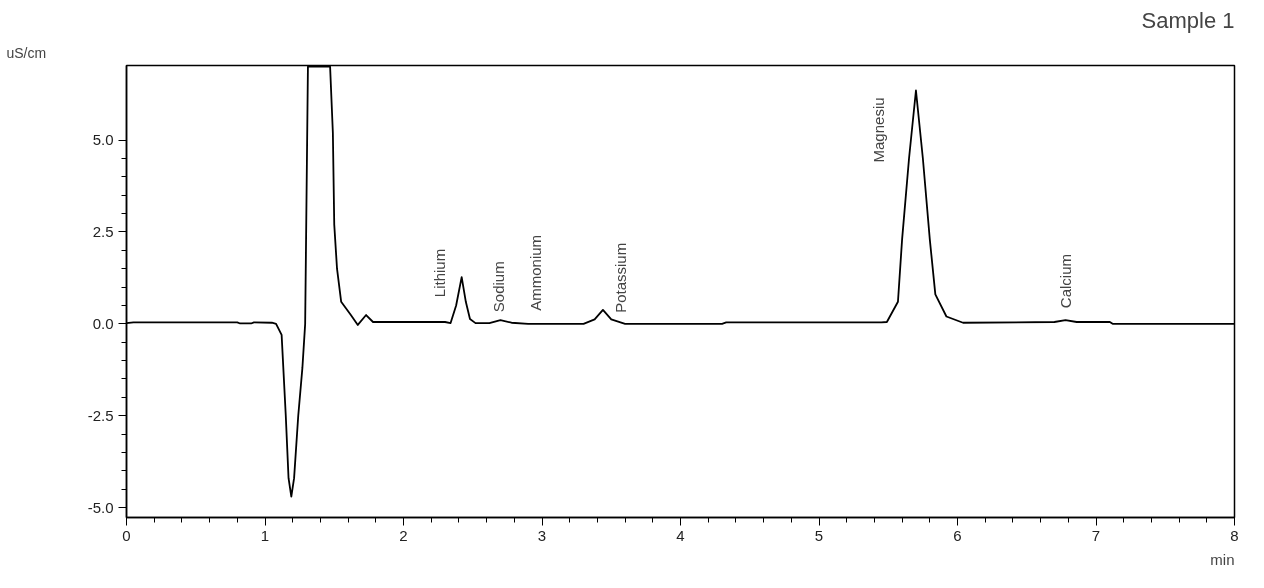 This screenshot has width=1264, height=588. Describe the element at coordinates (103, 323) in the screenshot. I see `y-tick-label: 0.0` at that location.